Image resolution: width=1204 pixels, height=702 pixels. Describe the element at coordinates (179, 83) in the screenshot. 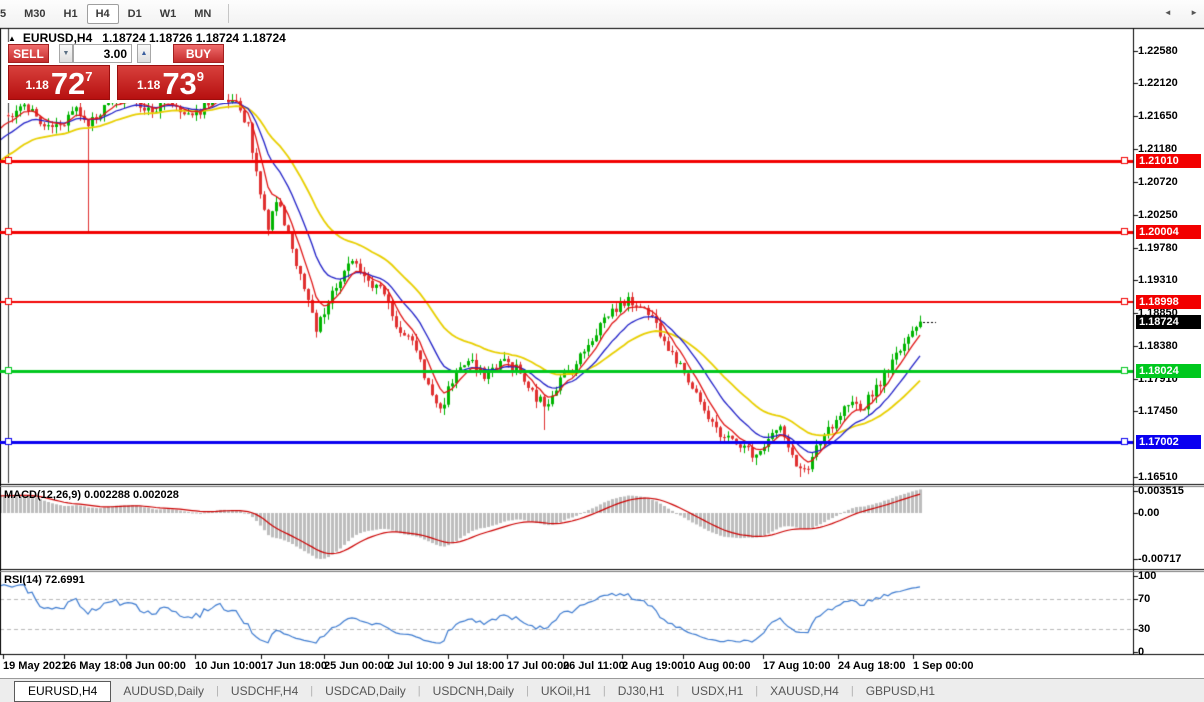

I see `buy-price-big-digits: 73` at that location.